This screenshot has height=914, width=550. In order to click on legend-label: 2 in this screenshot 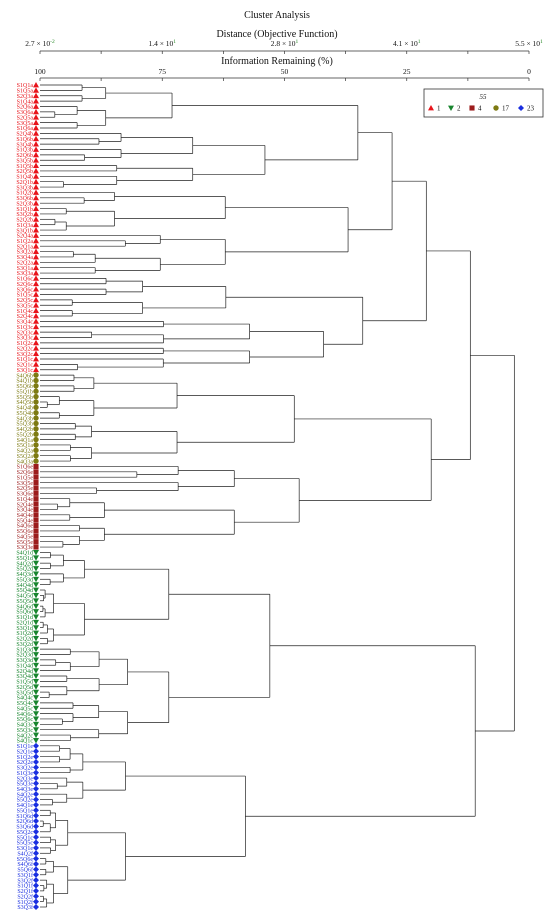, I will do `click(459, 109)`.